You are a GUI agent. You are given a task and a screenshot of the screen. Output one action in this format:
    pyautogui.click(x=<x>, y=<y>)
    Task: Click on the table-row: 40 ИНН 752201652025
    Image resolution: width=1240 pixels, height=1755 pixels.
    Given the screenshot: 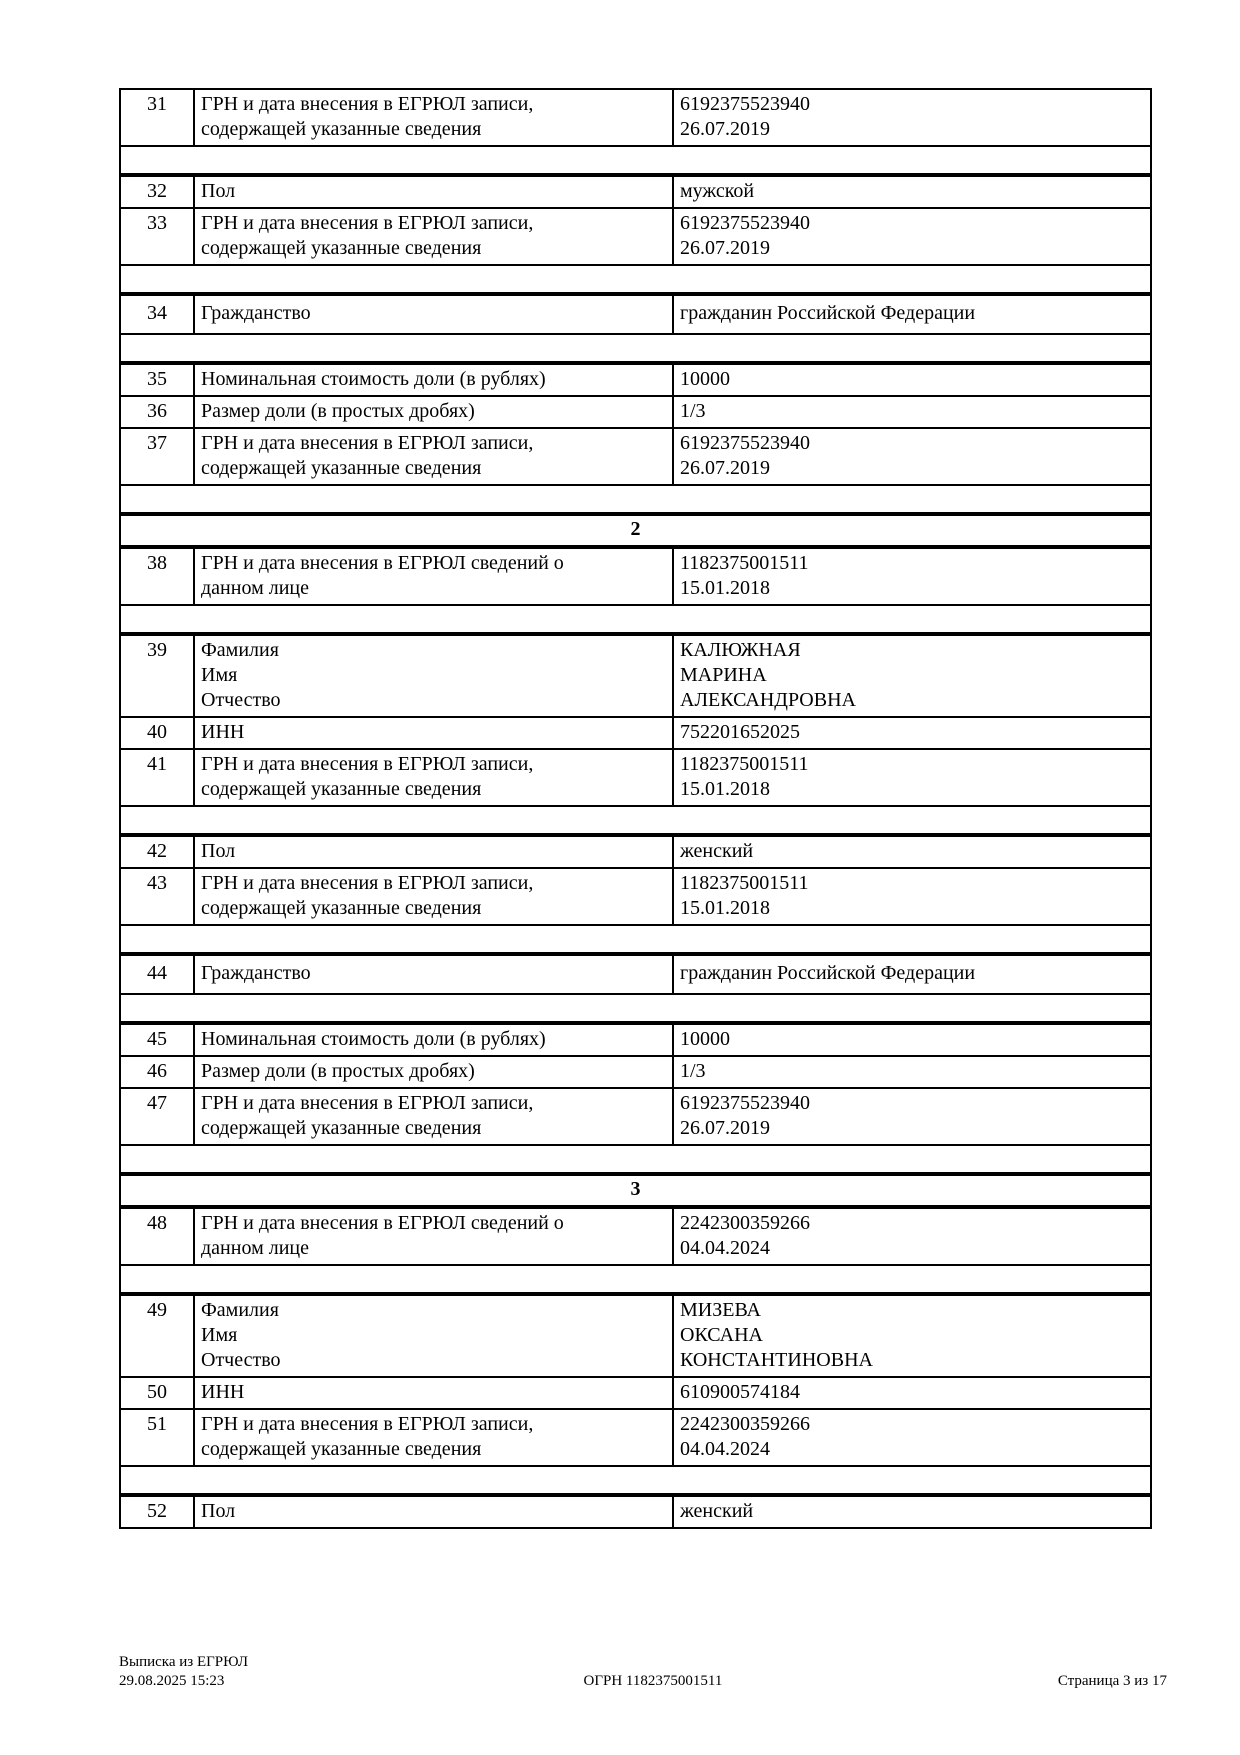 What is the action you would take?
    pyautogui.click(x=635, y=732)
    